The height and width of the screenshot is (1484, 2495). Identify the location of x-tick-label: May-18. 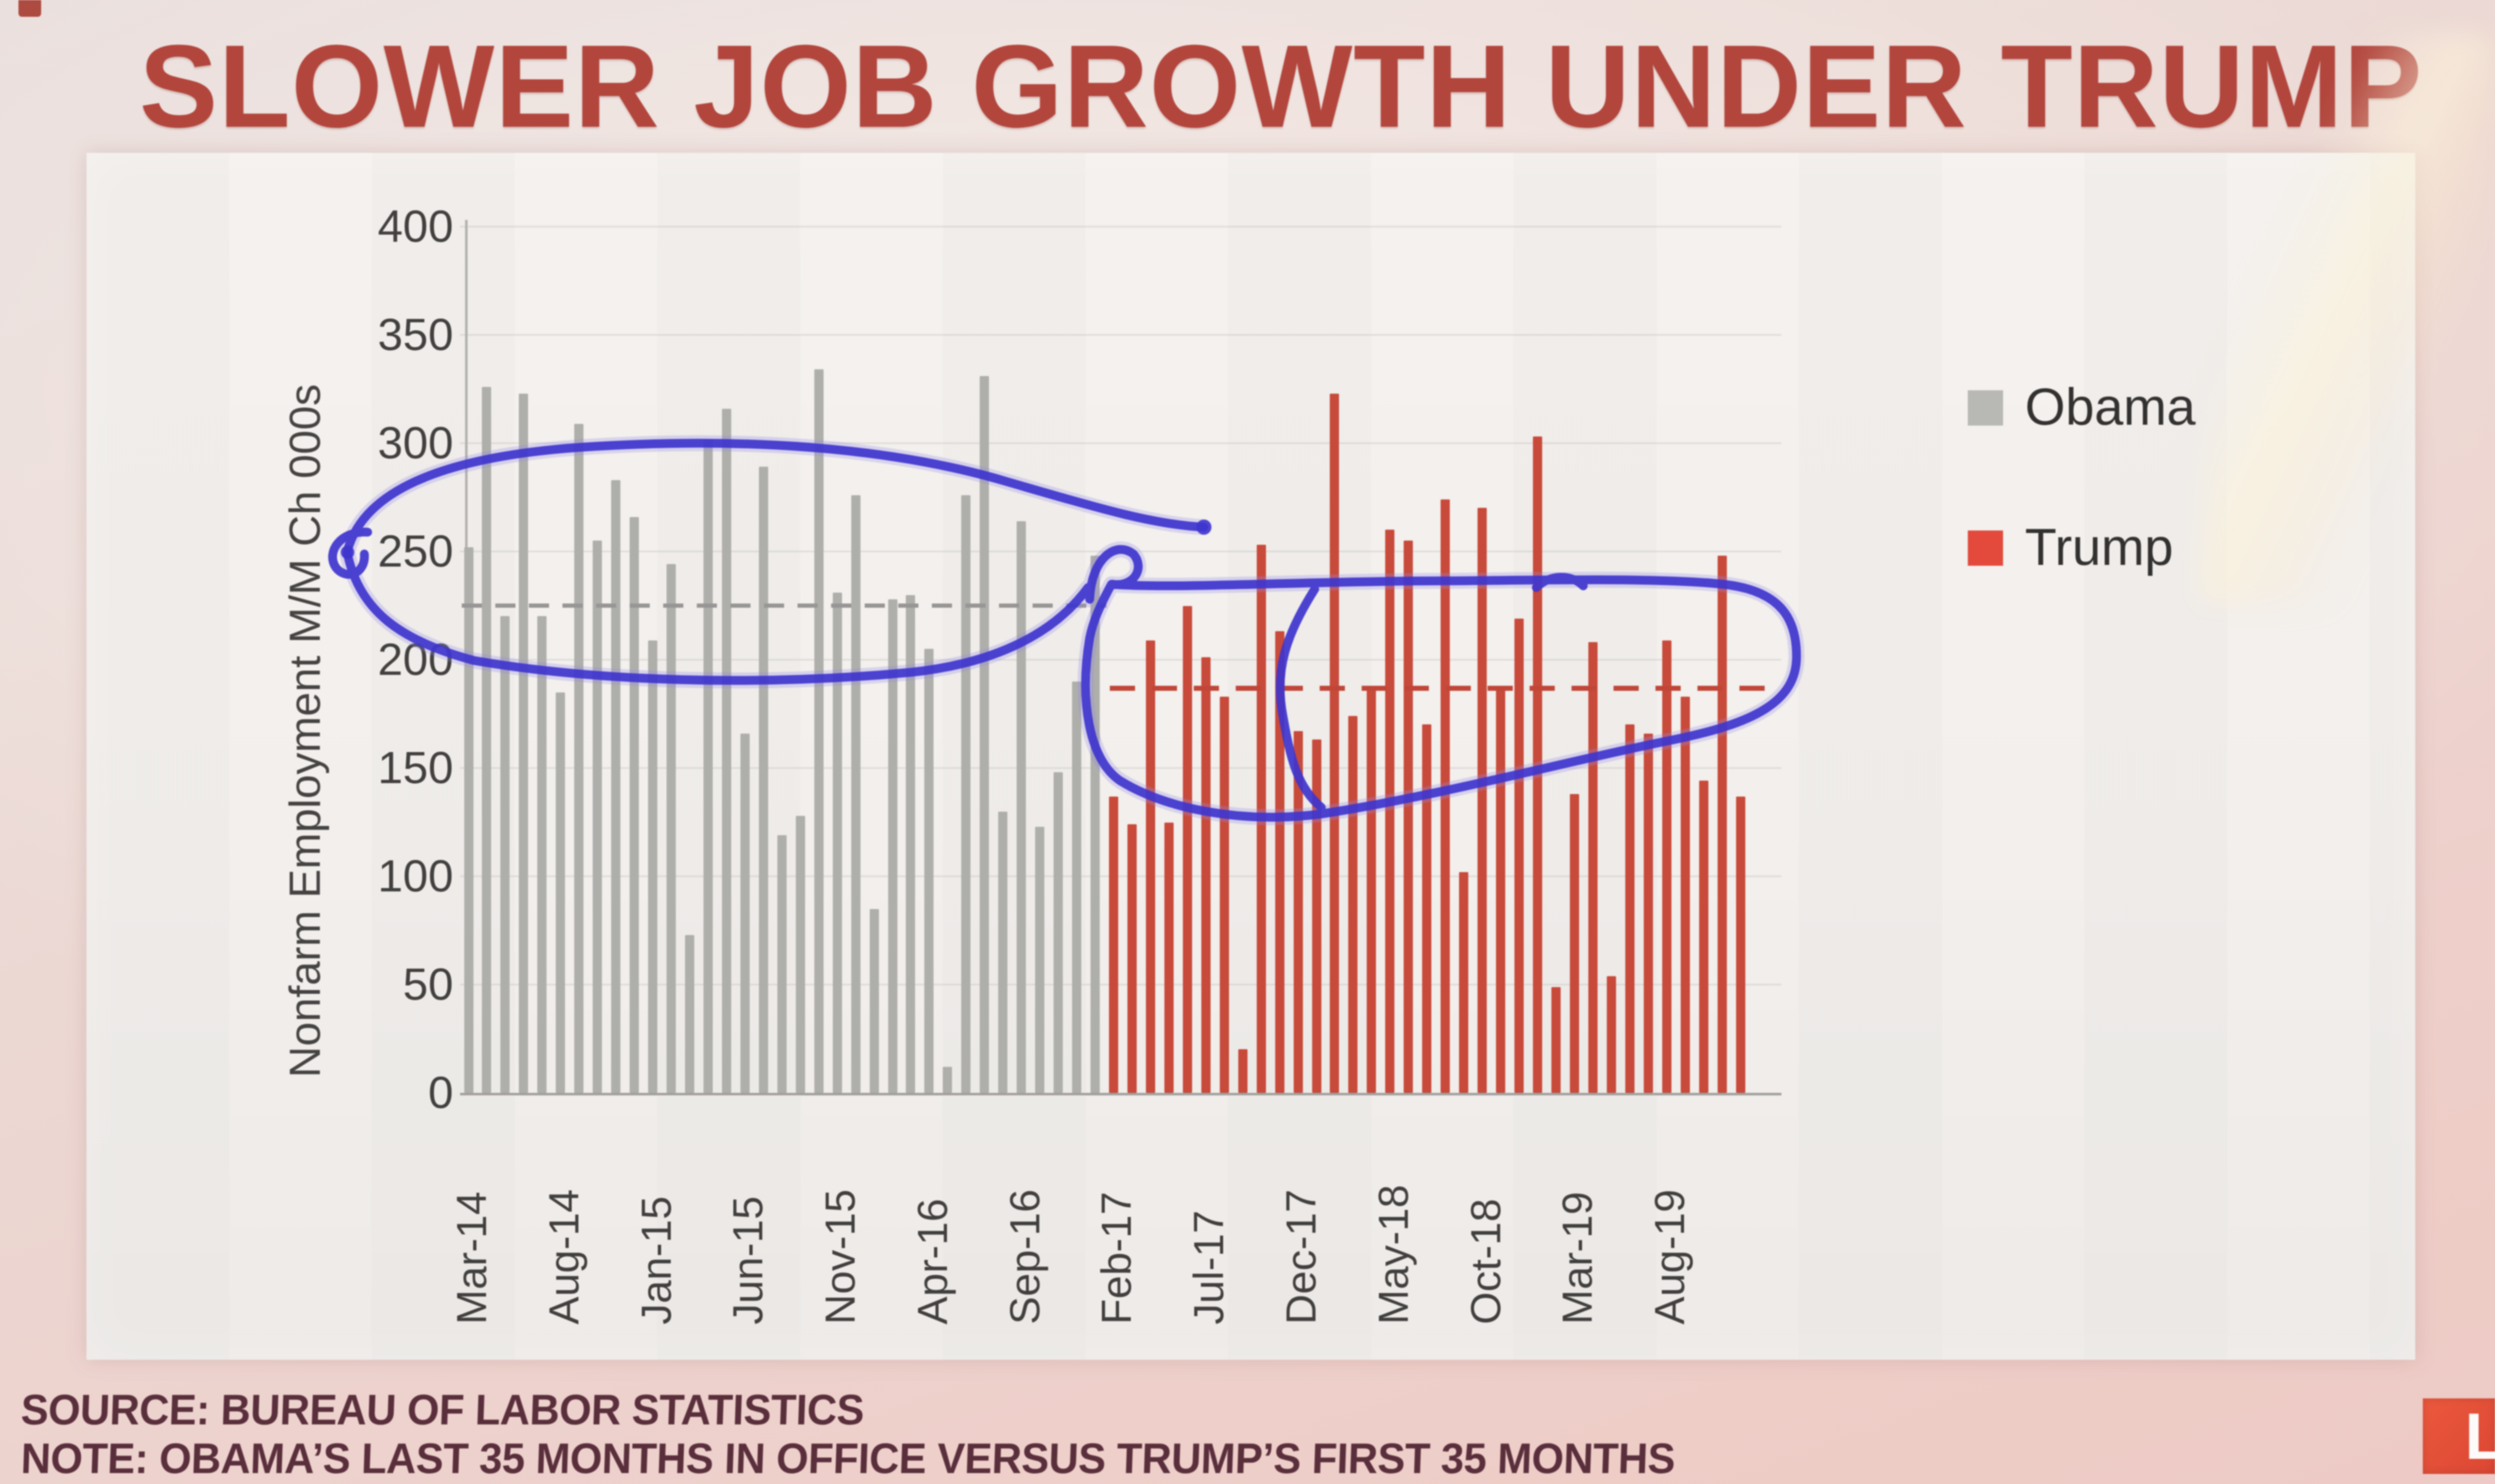
(1393, 1254).